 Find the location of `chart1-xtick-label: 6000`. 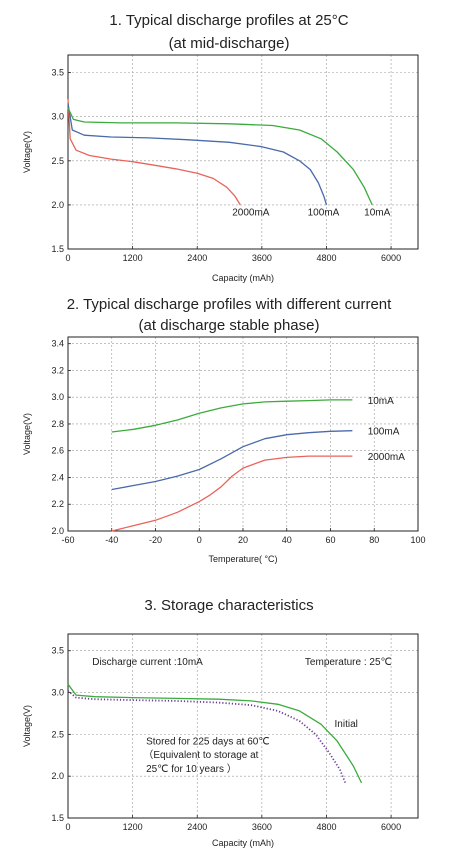

chart1-xtick-label: 6000 is located at coordinates (391, 258).